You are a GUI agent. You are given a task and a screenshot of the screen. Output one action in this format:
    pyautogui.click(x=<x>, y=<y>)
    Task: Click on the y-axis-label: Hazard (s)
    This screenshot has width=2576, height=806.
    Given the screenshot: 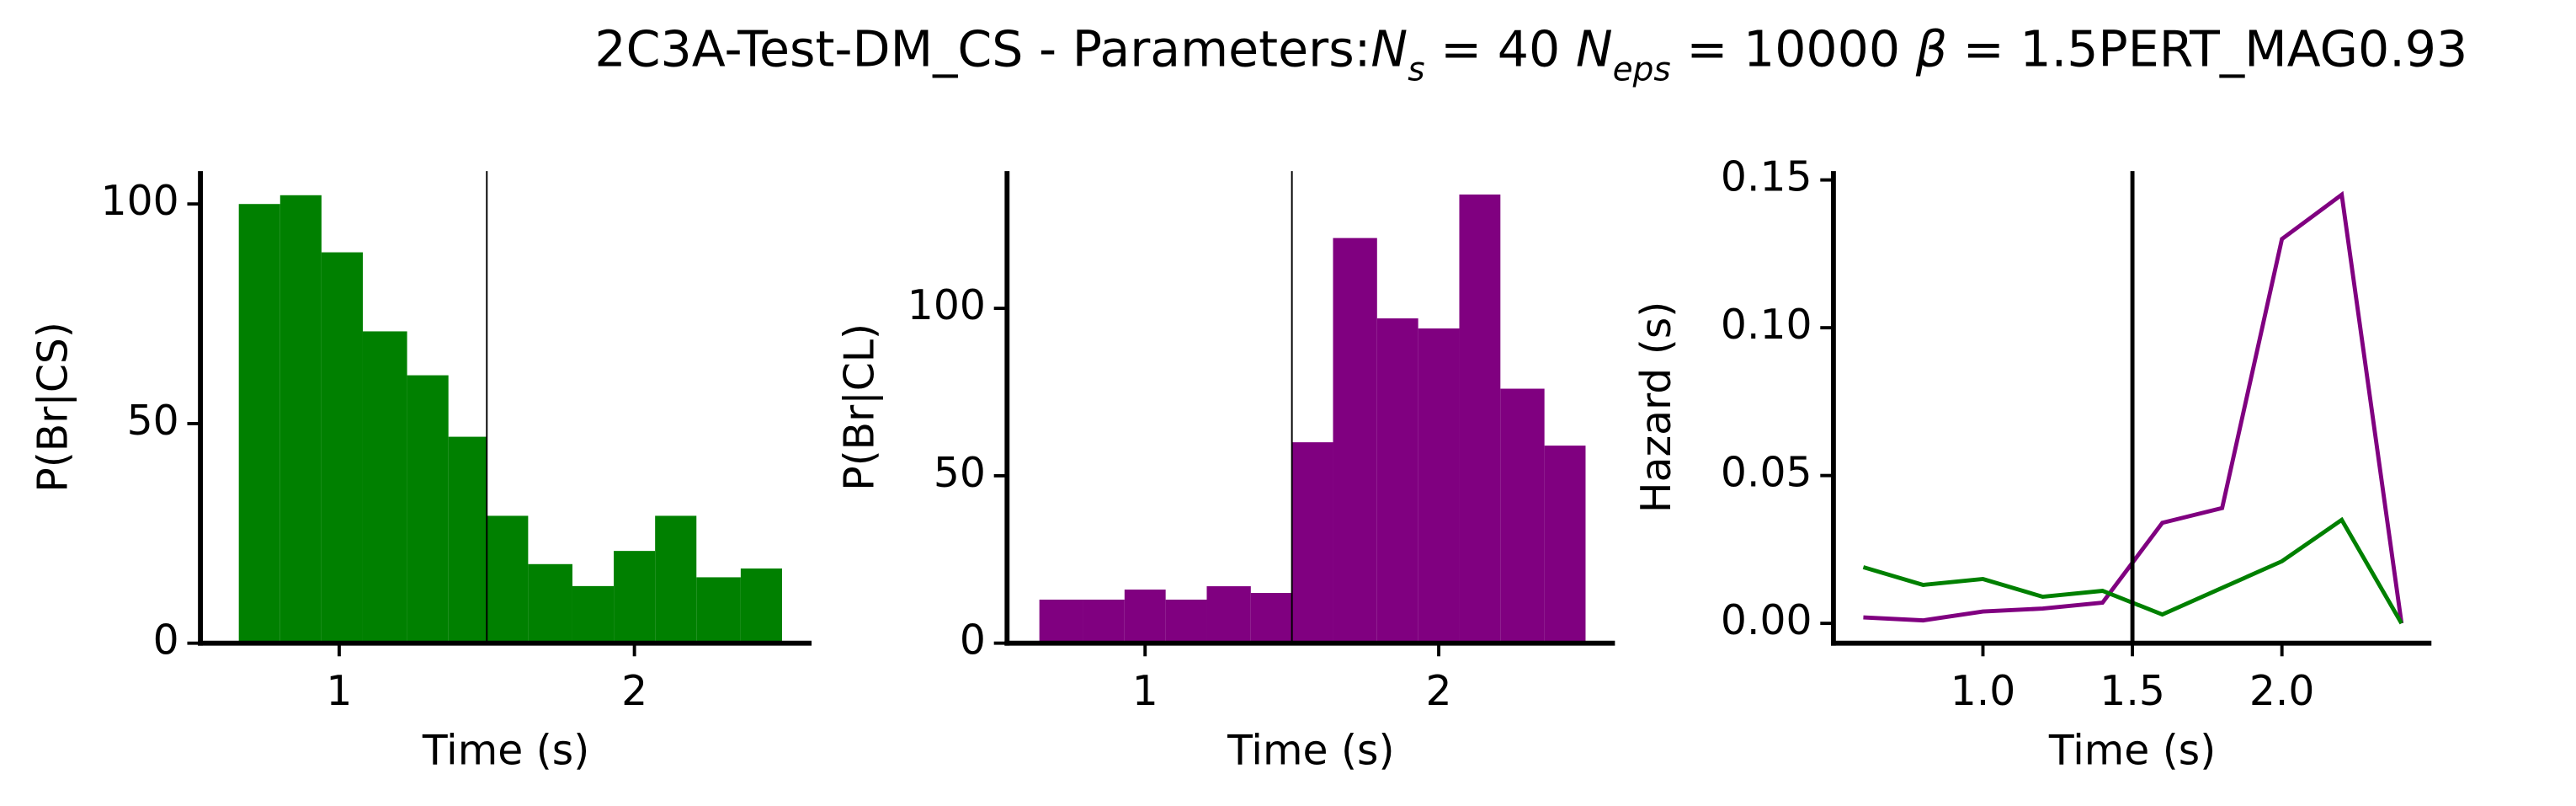 What is the action you would take?
    pyautogui.click(x=1656, y=407)
    